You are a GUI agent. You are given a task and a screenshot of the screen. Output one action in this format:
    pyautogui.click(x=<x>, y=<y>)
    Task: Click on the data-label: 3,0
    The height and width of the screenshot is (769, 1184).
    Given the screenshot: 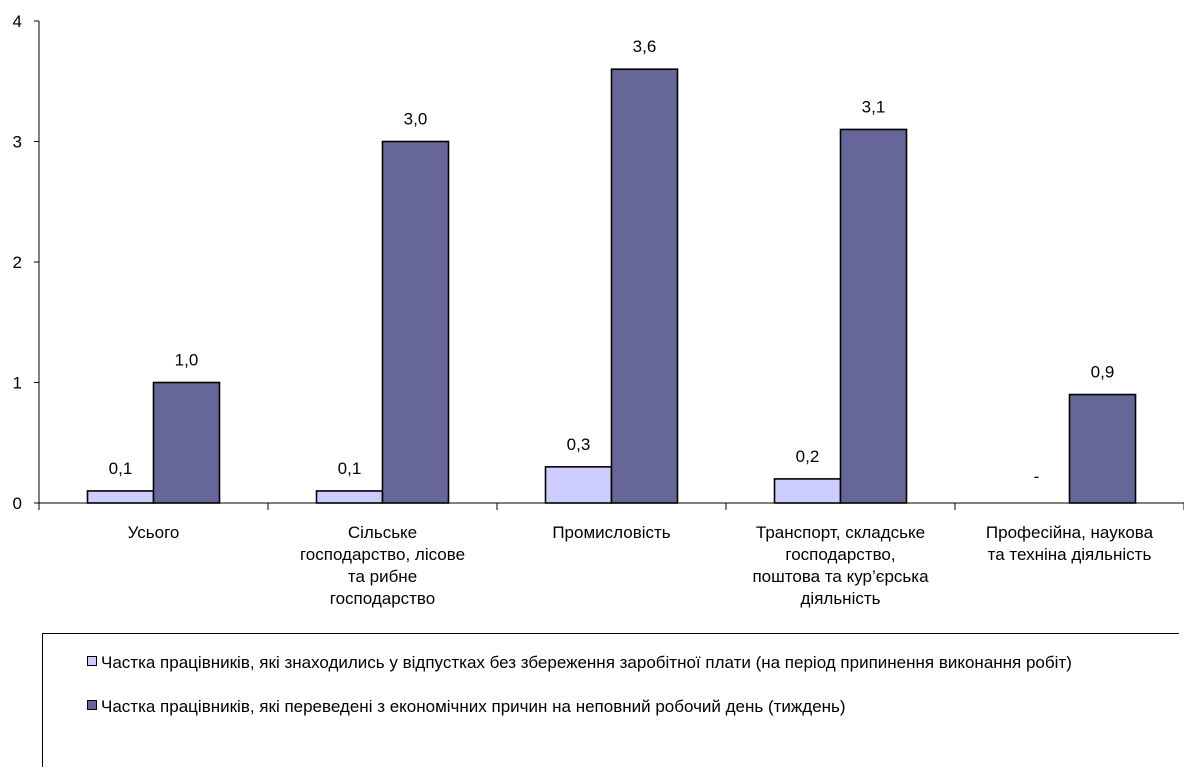 What is the action you would take?
    pyautogui.click(x=416, y=119)
    